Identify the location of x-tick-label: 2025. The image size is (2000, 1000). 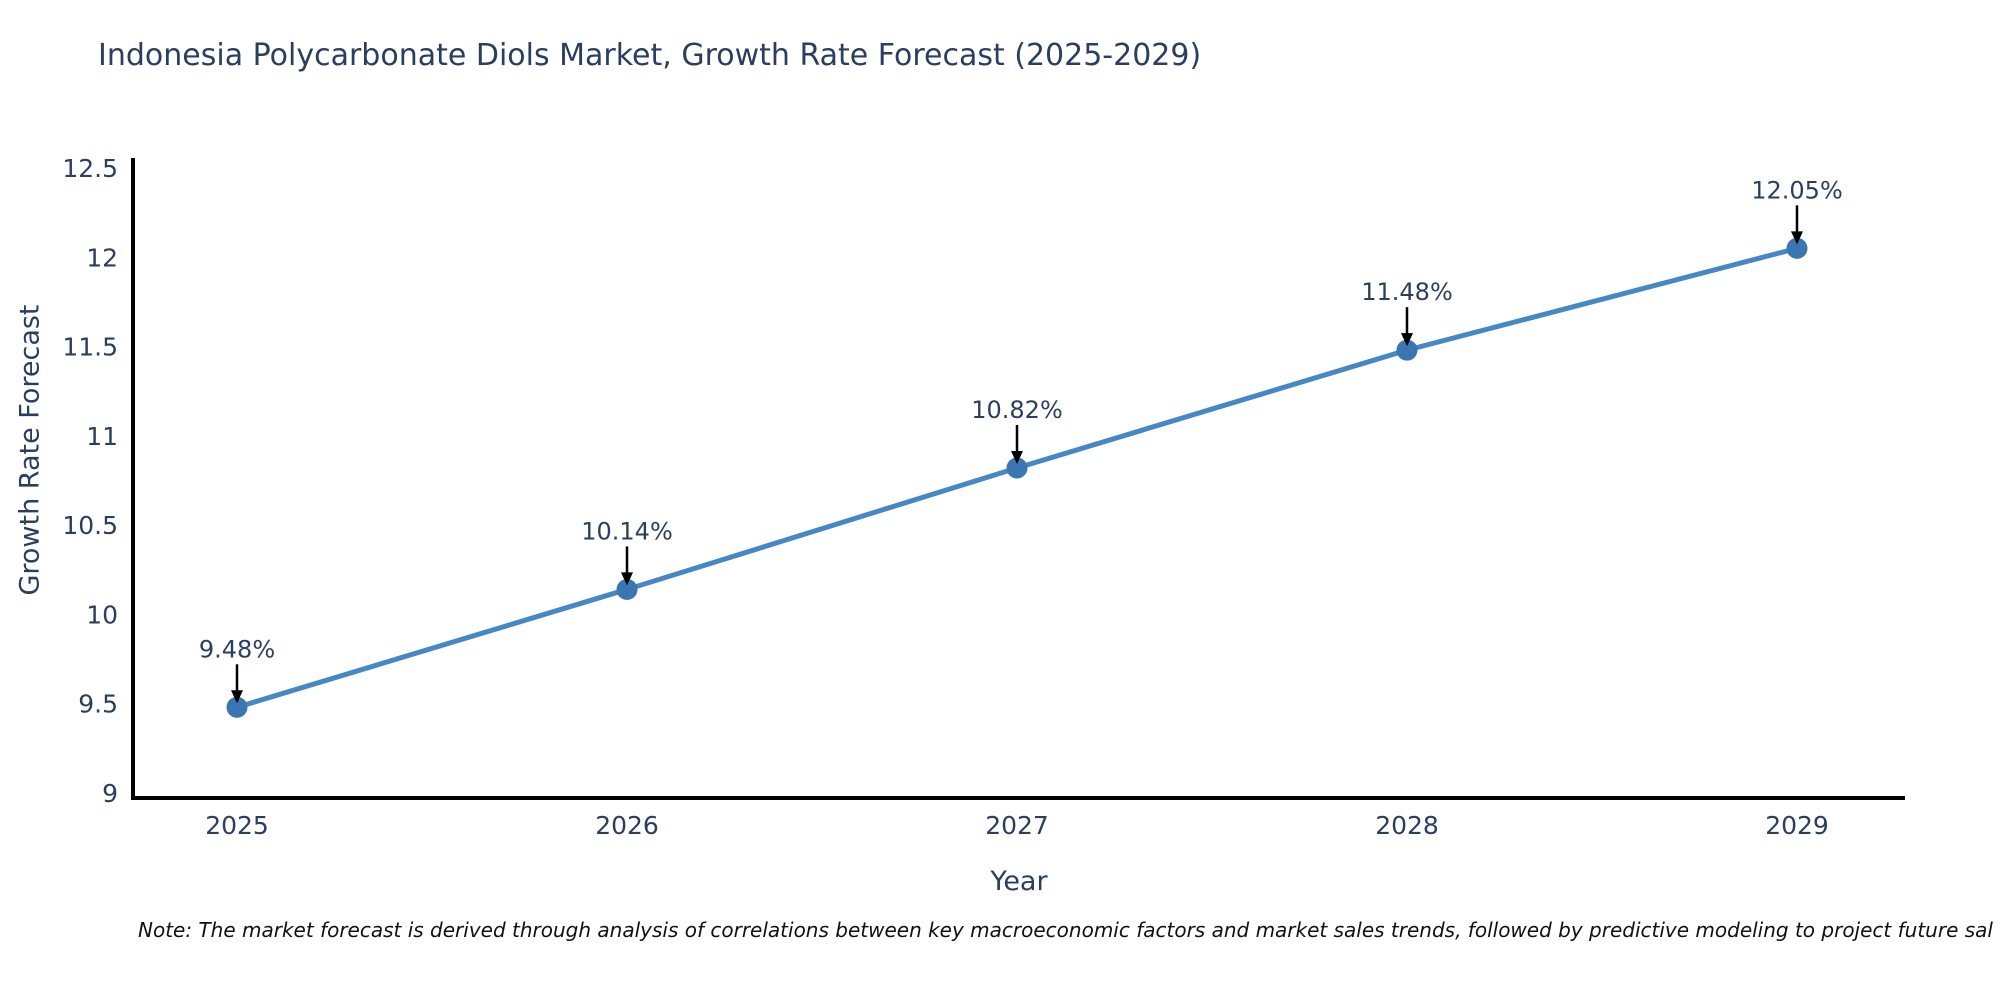
(237, 825).